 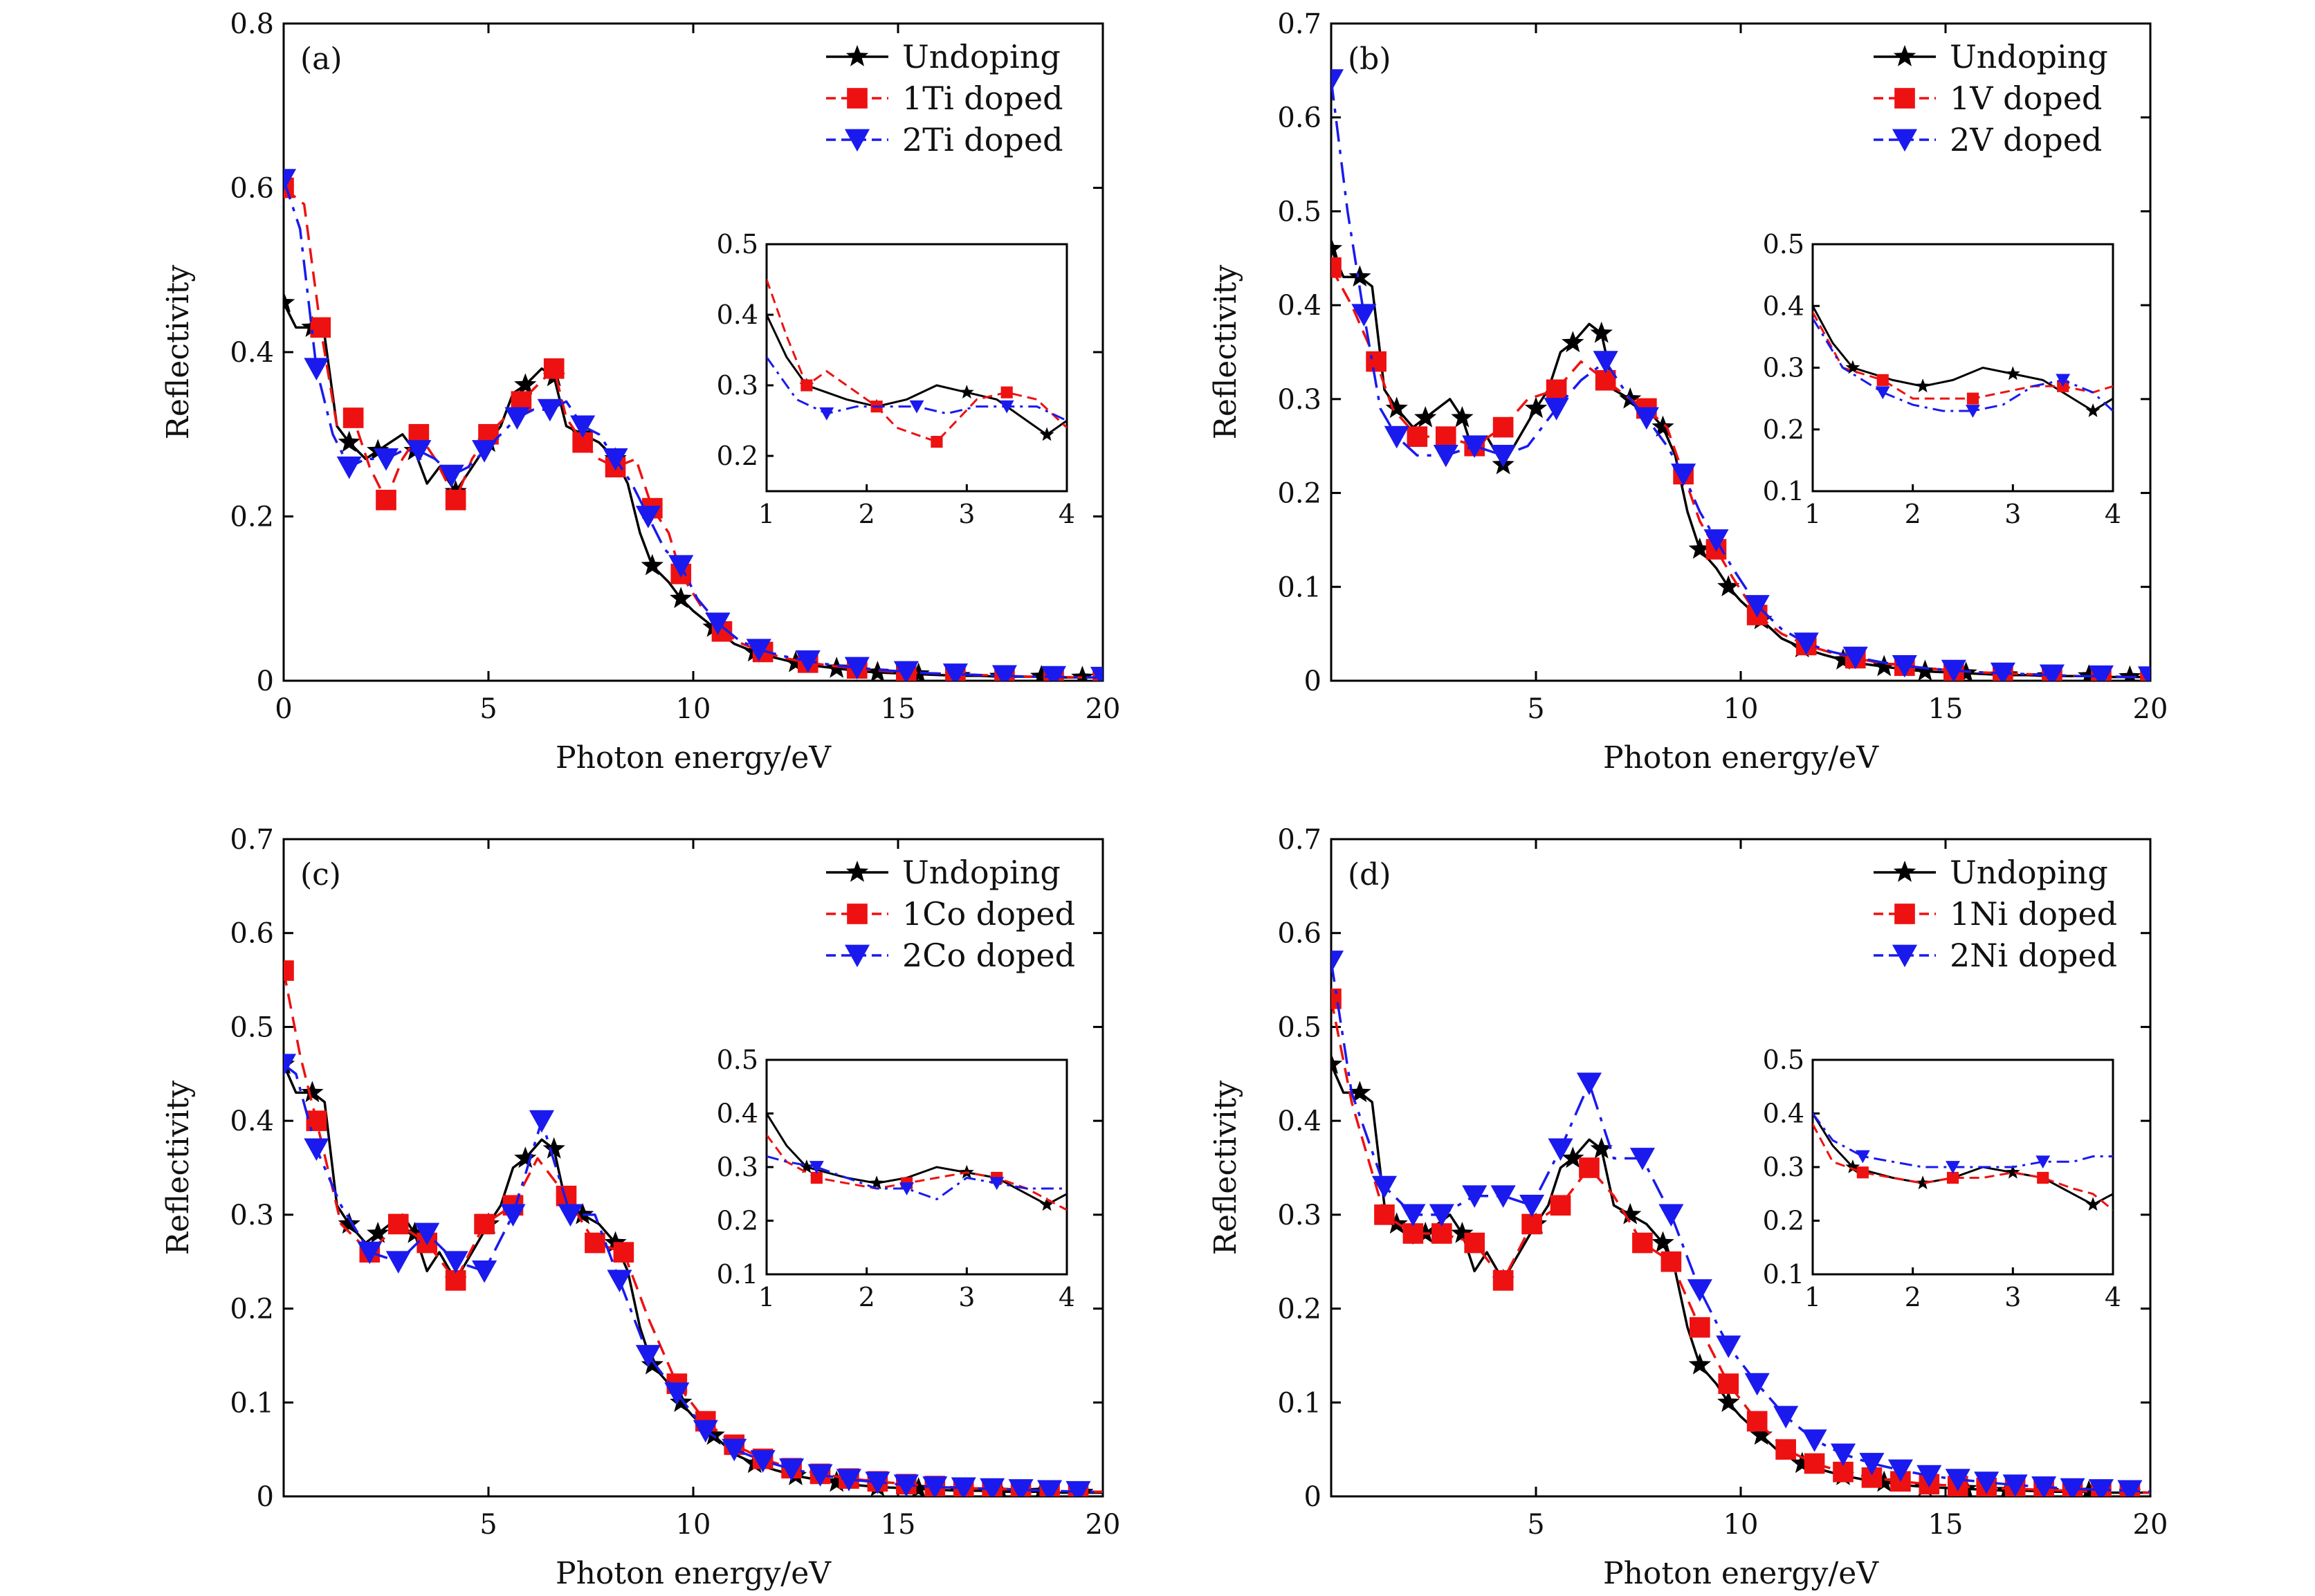 I want to click on y-axis-label: Reflectivity, so click(x=178, y=353).